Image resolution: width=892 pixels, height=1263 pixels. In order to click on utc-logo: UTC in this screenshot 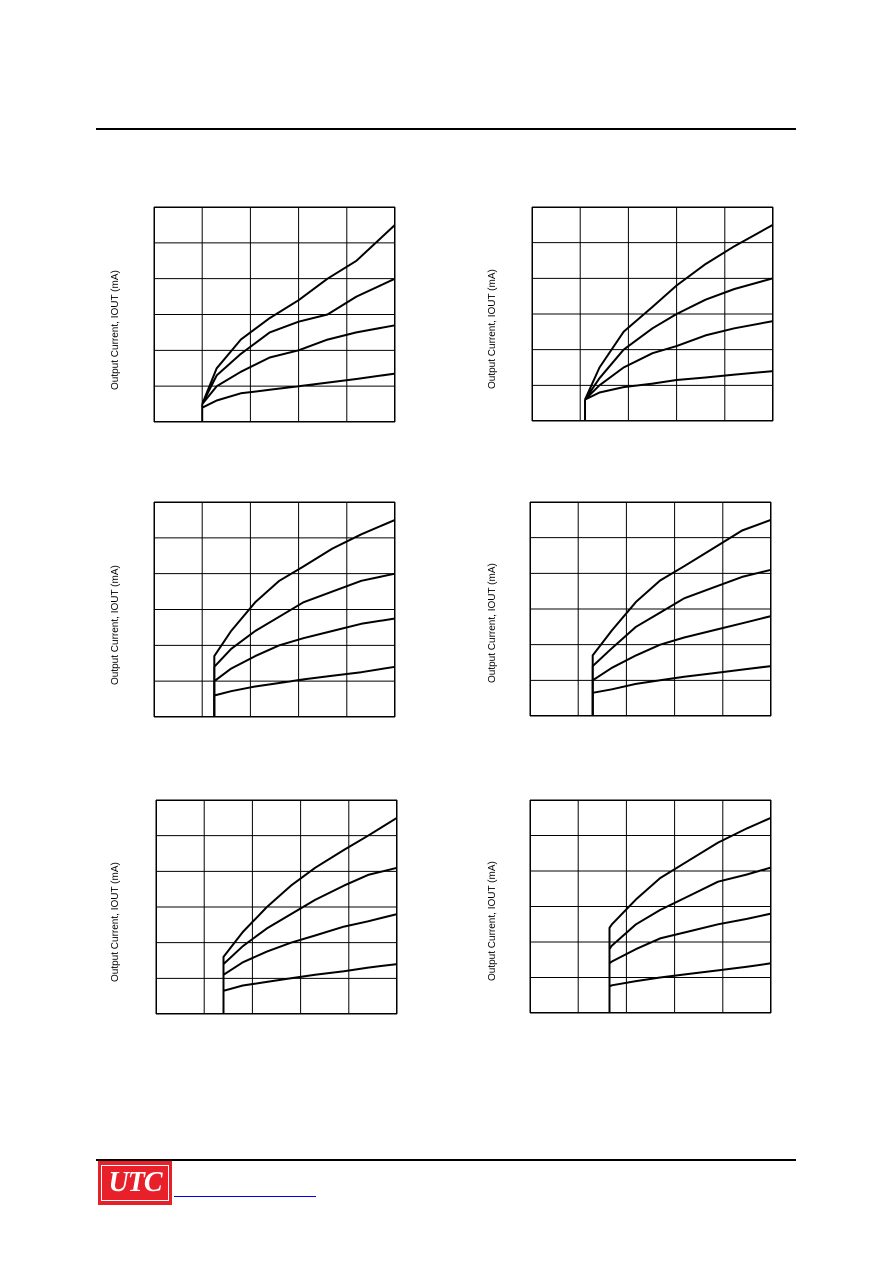, I will do `click(135, 1183)`.